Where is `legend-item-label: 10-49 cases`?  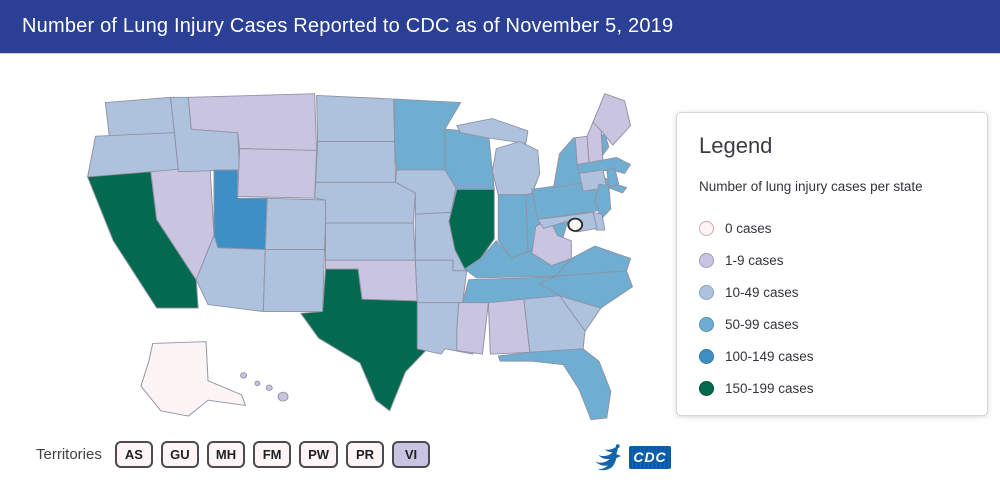 legend-item-label: 10-49 cases is located at coordinates (762, 292).